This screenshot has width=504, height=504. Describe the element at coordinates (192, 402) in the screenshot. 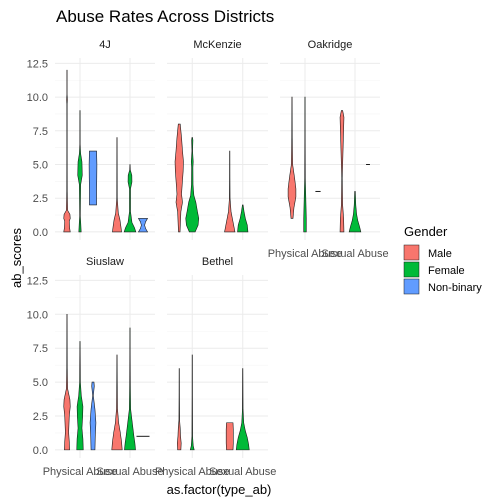

I see `violin-bethel-physical-female` at that location.